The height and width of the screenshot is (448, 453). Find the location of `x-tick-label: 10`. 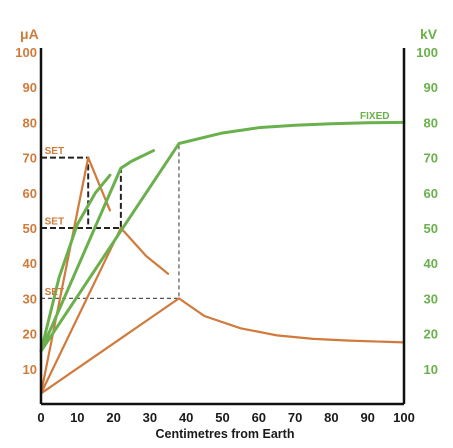

x-tick-label: 10 is located at coordinates (77, 417).